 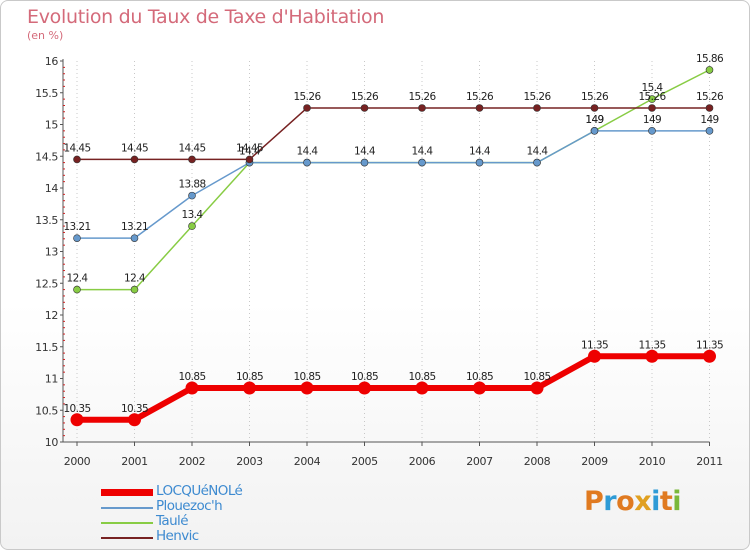 What do you see at coordinates (364, 461) in the screenshot?
I see `x-tick-label: 2005` at bounding box center [364, 461].